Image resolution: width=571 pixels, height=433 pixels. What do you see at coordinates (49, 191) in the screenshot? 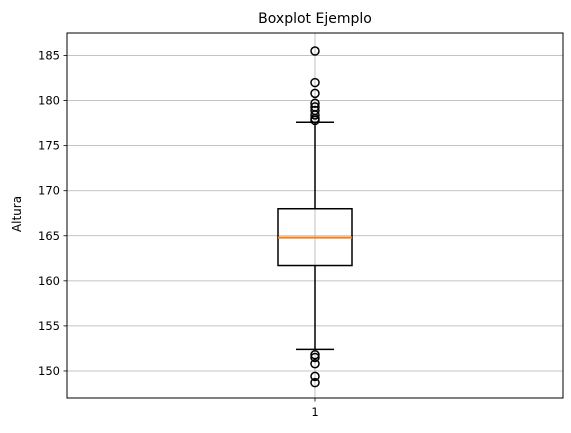
I see `y-tick-label: 170` at bounding box center [49, 191].